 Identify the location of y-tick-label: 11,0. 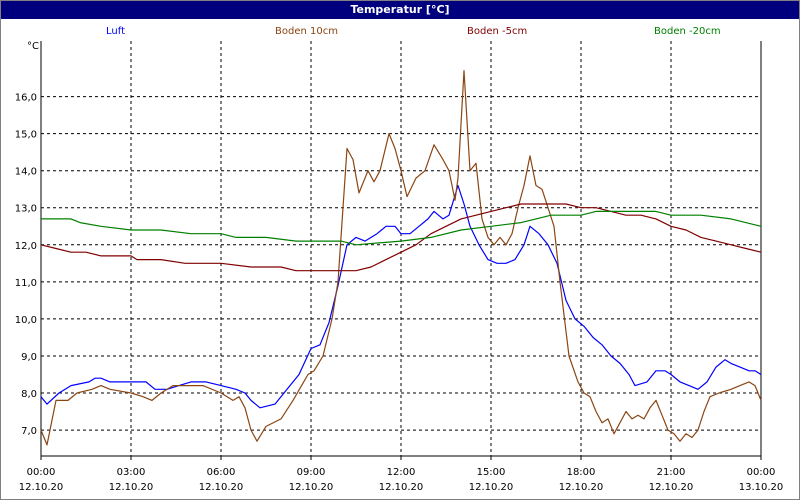
(26, 283).